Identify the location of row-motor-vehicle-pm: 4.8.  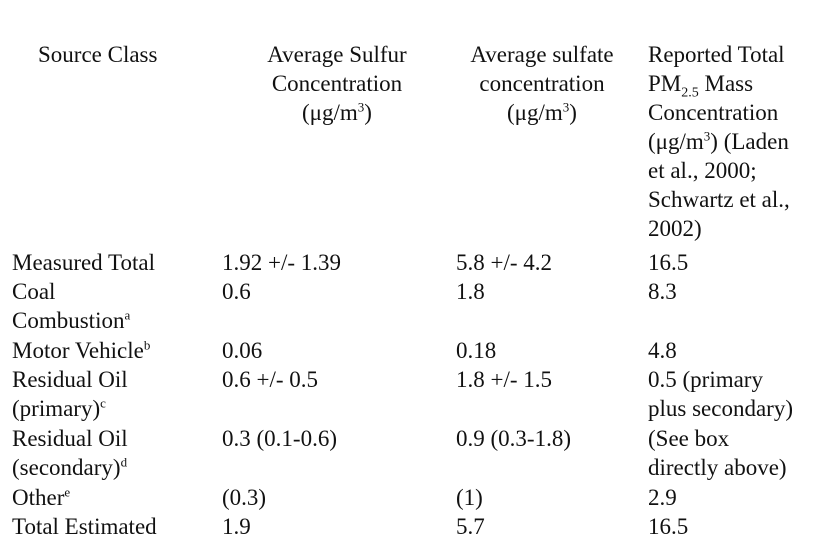
(662, 350).